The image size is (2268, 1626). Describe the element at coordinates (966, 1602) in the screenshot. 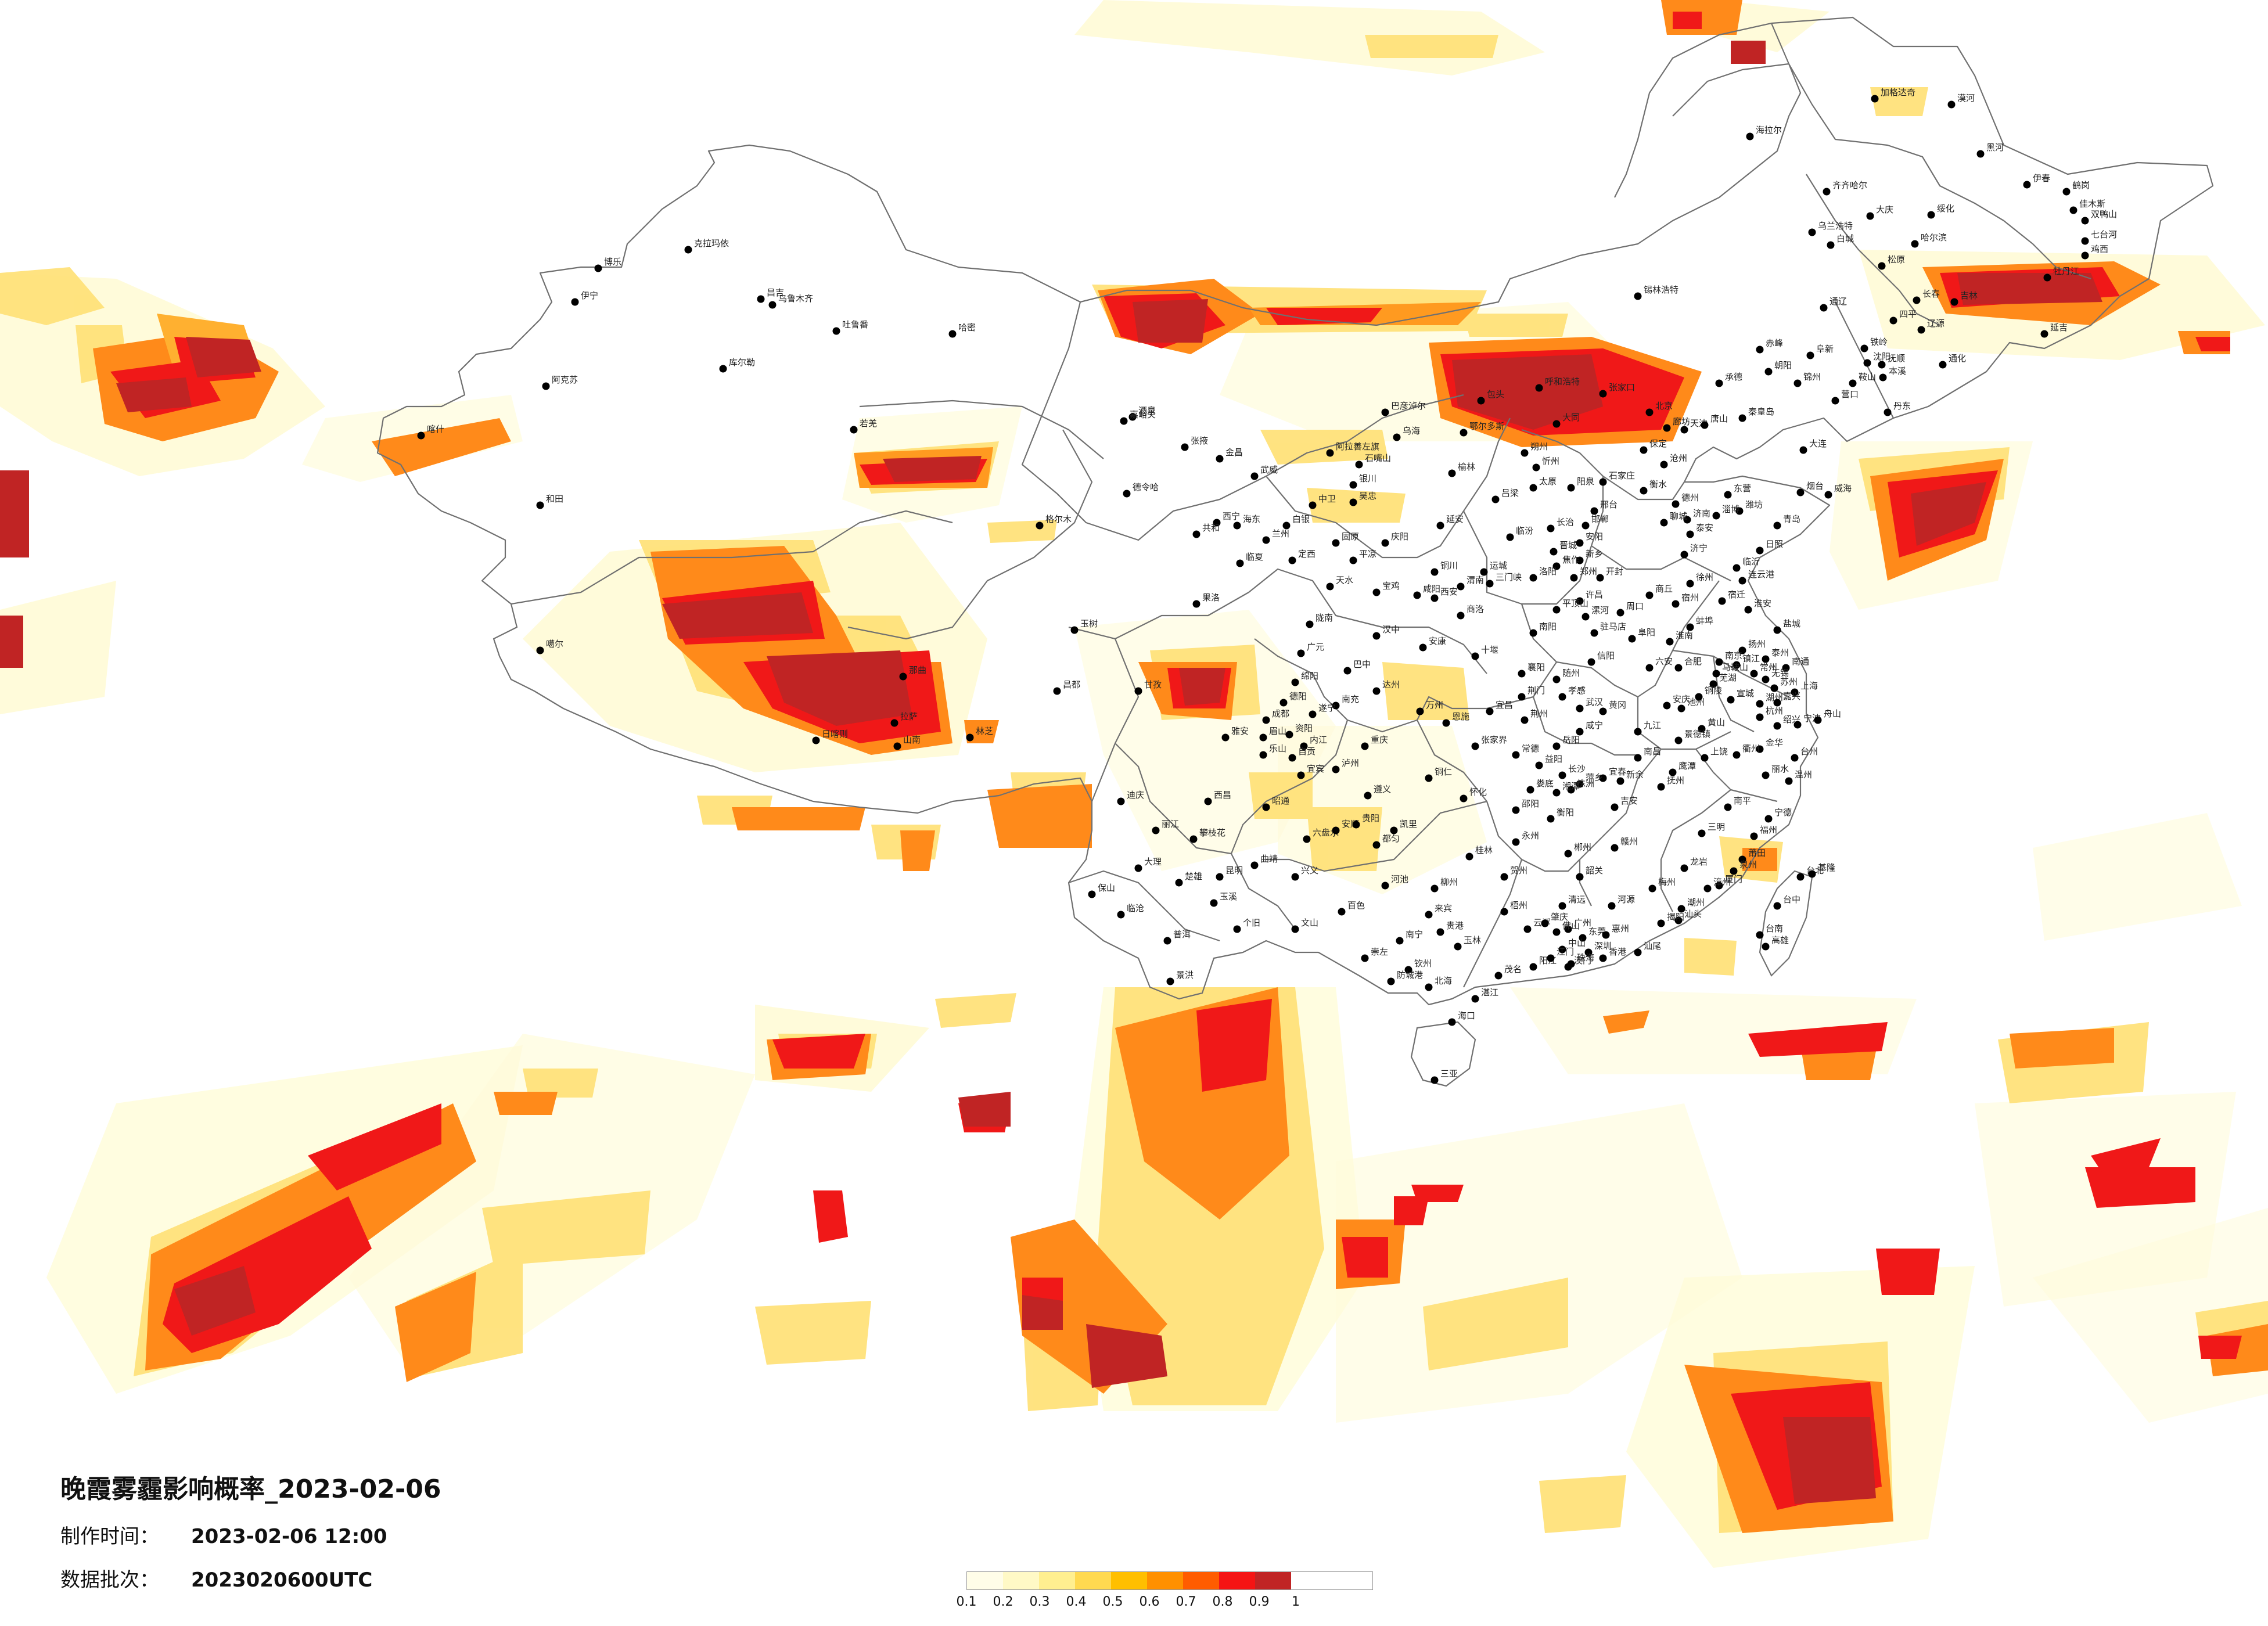

I see `legend-tick-label: 0.1` at that location.